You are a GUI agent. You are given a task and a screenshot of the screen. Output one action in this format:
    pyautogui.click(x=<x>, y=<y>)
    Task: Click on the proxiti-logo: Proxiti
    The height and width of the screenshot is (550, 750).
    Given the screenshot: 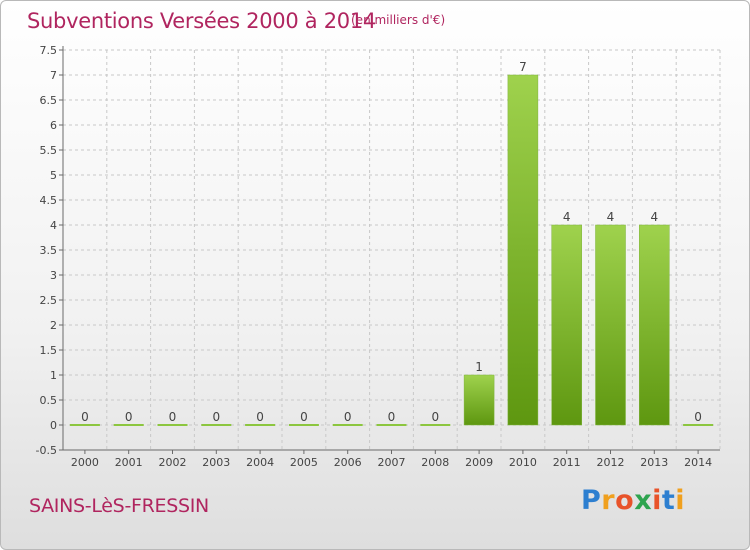 What is the action you would take?
    pyautogui.click(x=633, y=500)
    